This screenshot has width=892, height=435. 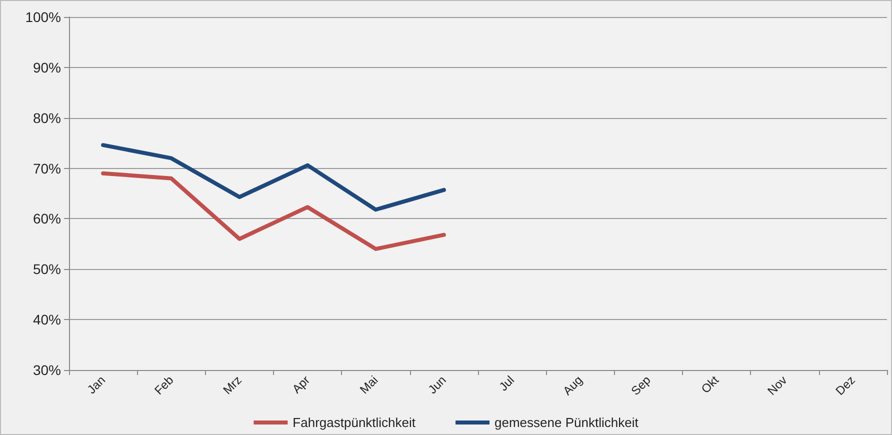 What do you see at coordinates (46, 67) in the screenshot?
I see `y-tick-label: 90%` at bounding box center [46, 67].